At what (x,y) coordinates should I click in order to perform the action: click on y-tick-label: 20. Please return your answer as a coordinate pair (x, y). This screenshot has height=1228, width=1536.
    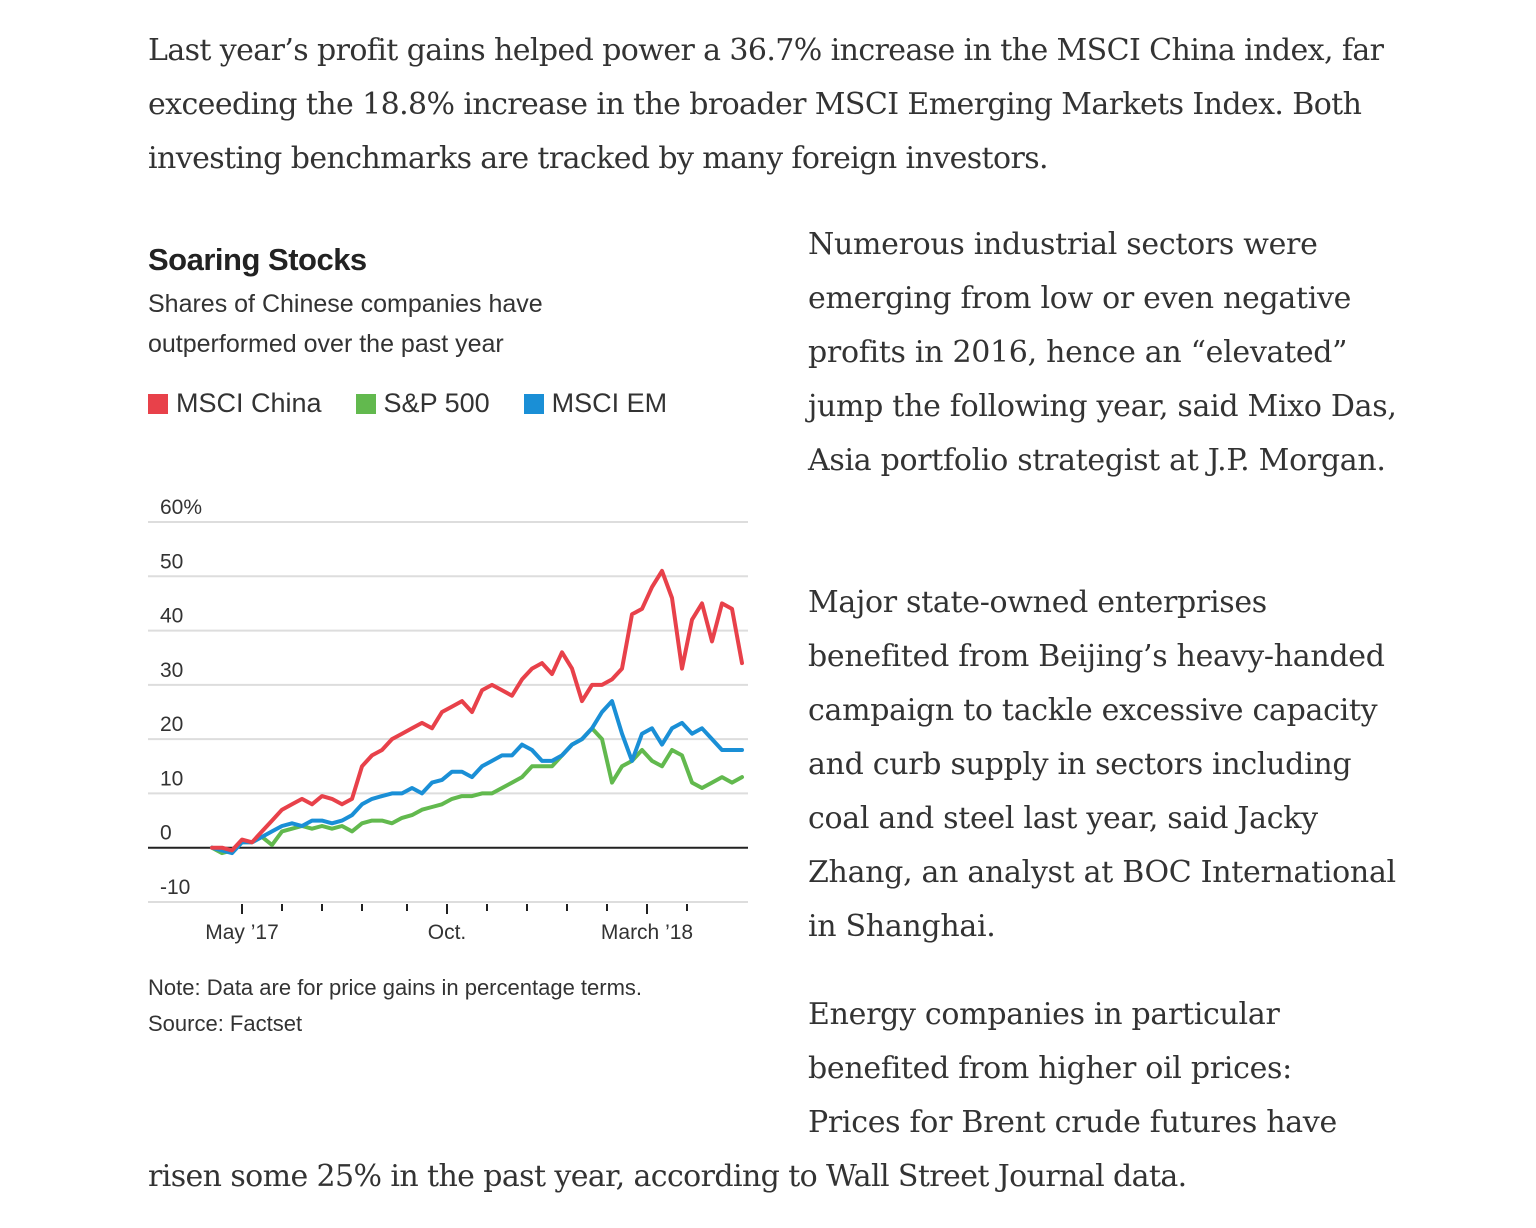
    Looking at the image, I should click on (171, 724).